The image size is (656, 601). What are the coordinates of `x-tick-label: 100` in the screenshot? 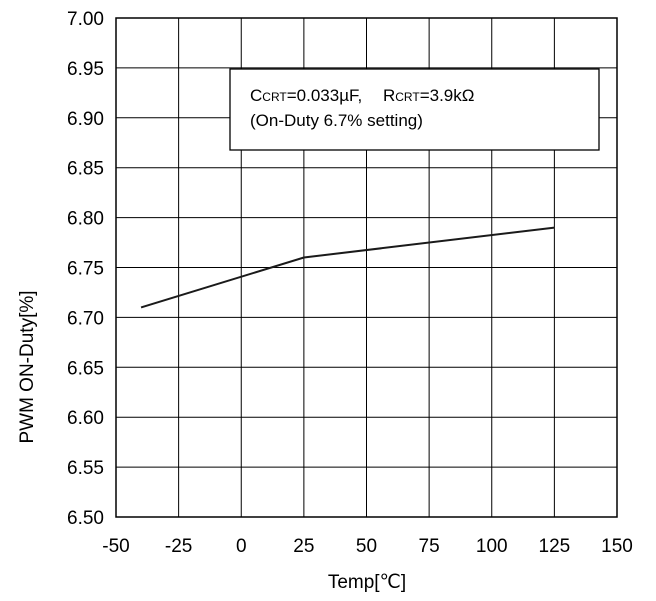 It's located at (492, 546).